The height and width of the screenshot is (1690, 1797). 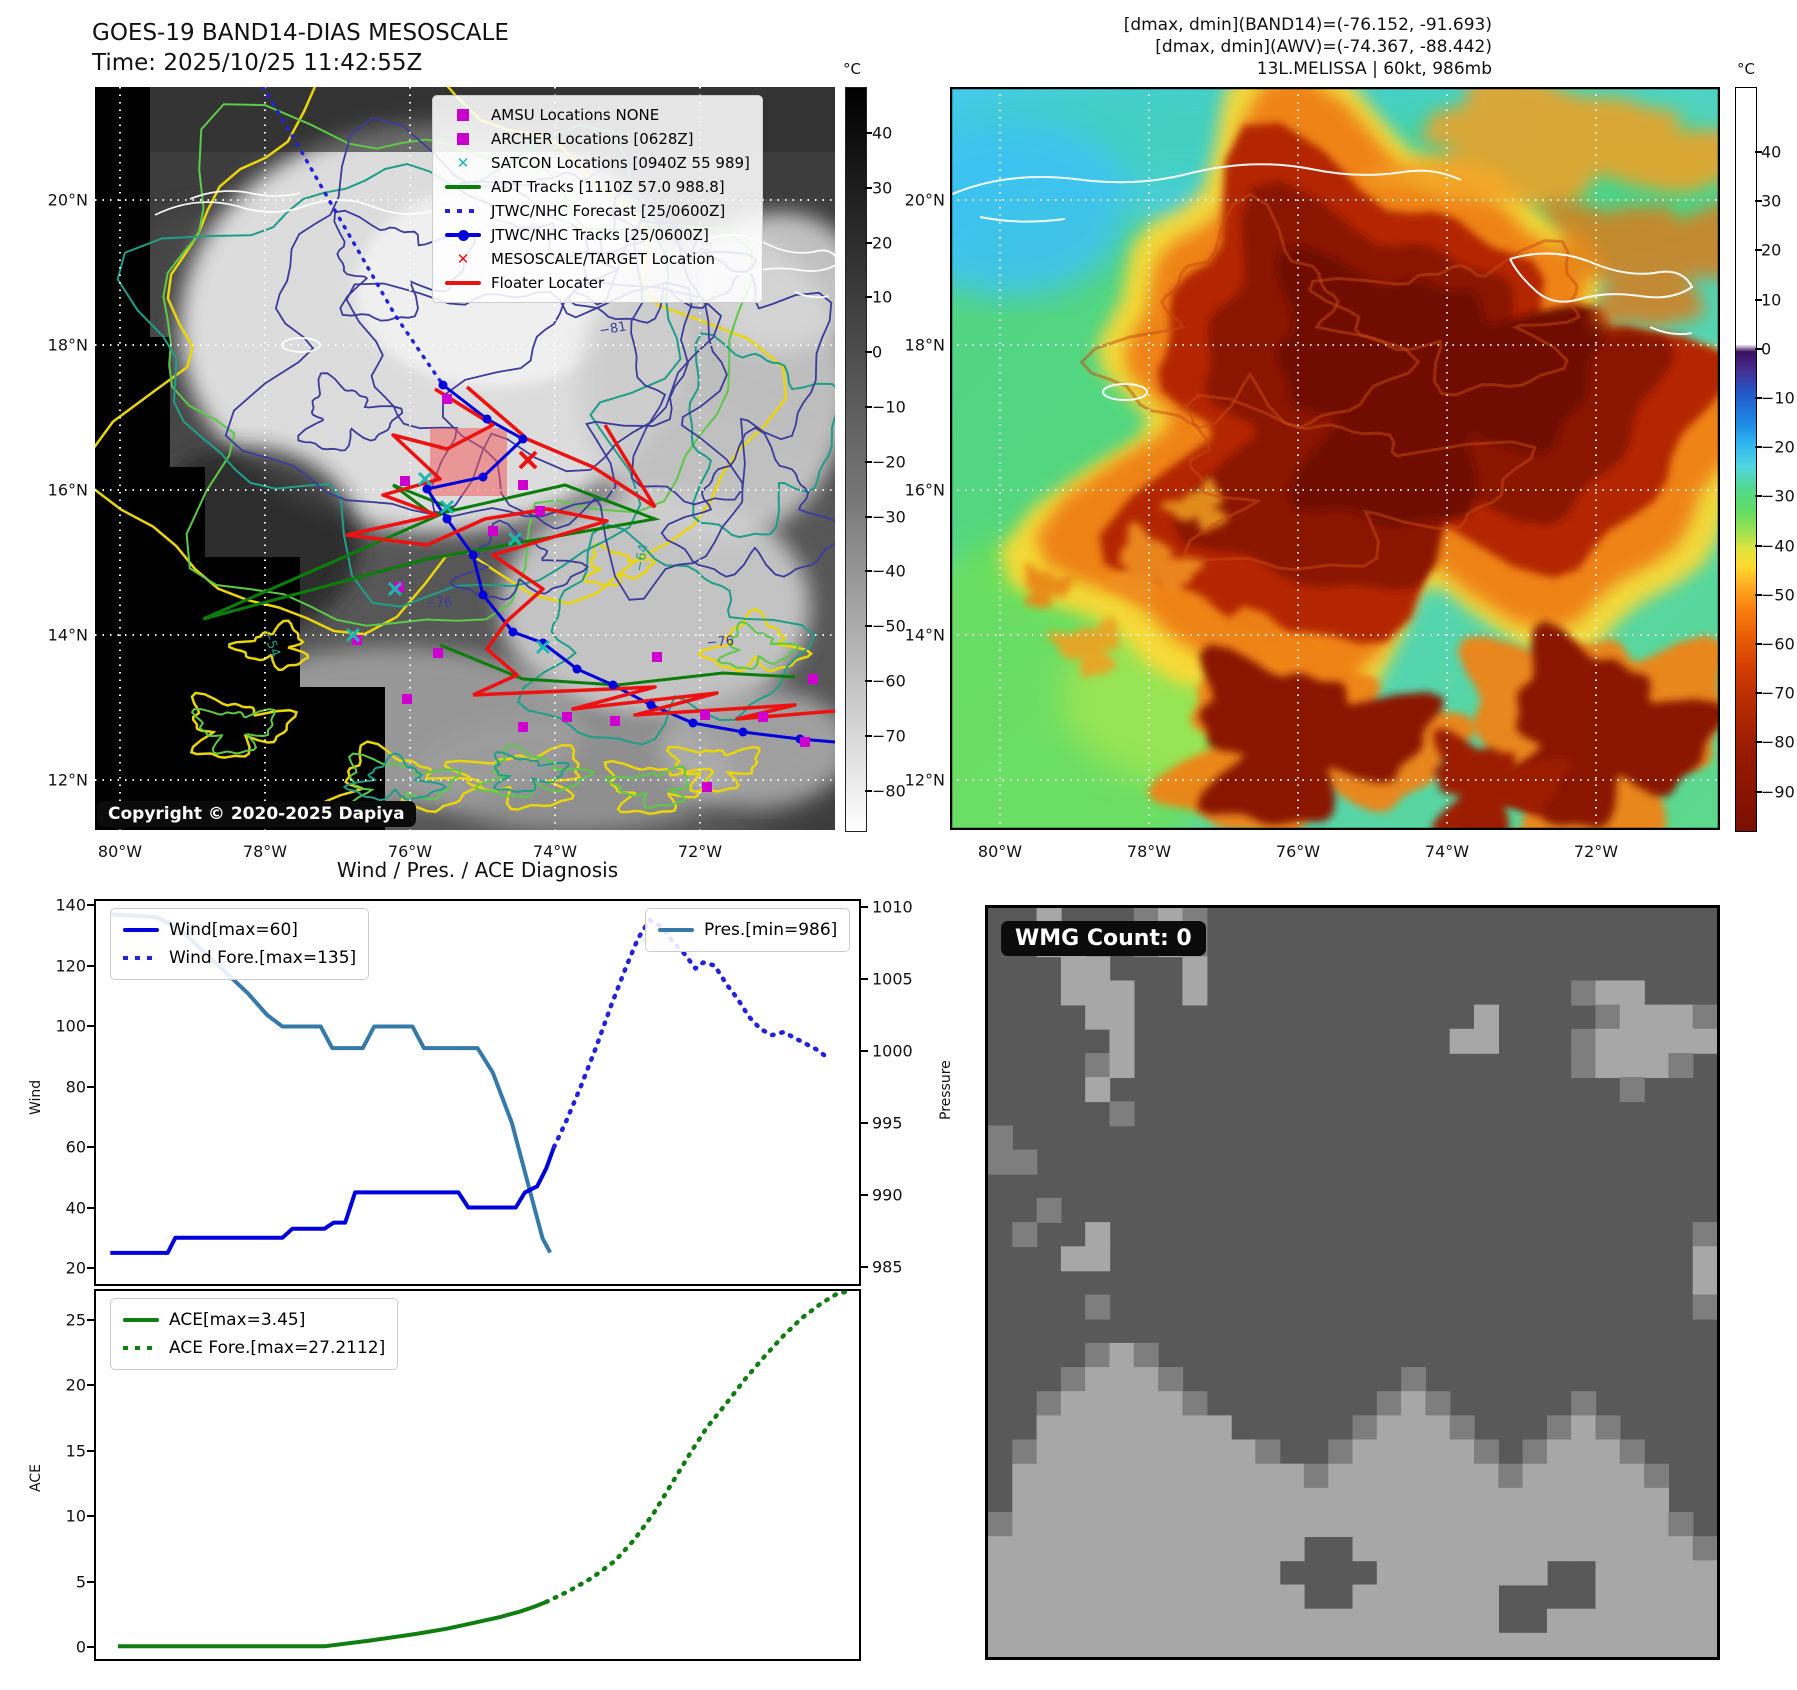 What do you see at coordinates (463, 259) in the screenshot?
I see `x-marker-icon: ✕` at bounding box center [463, 259].